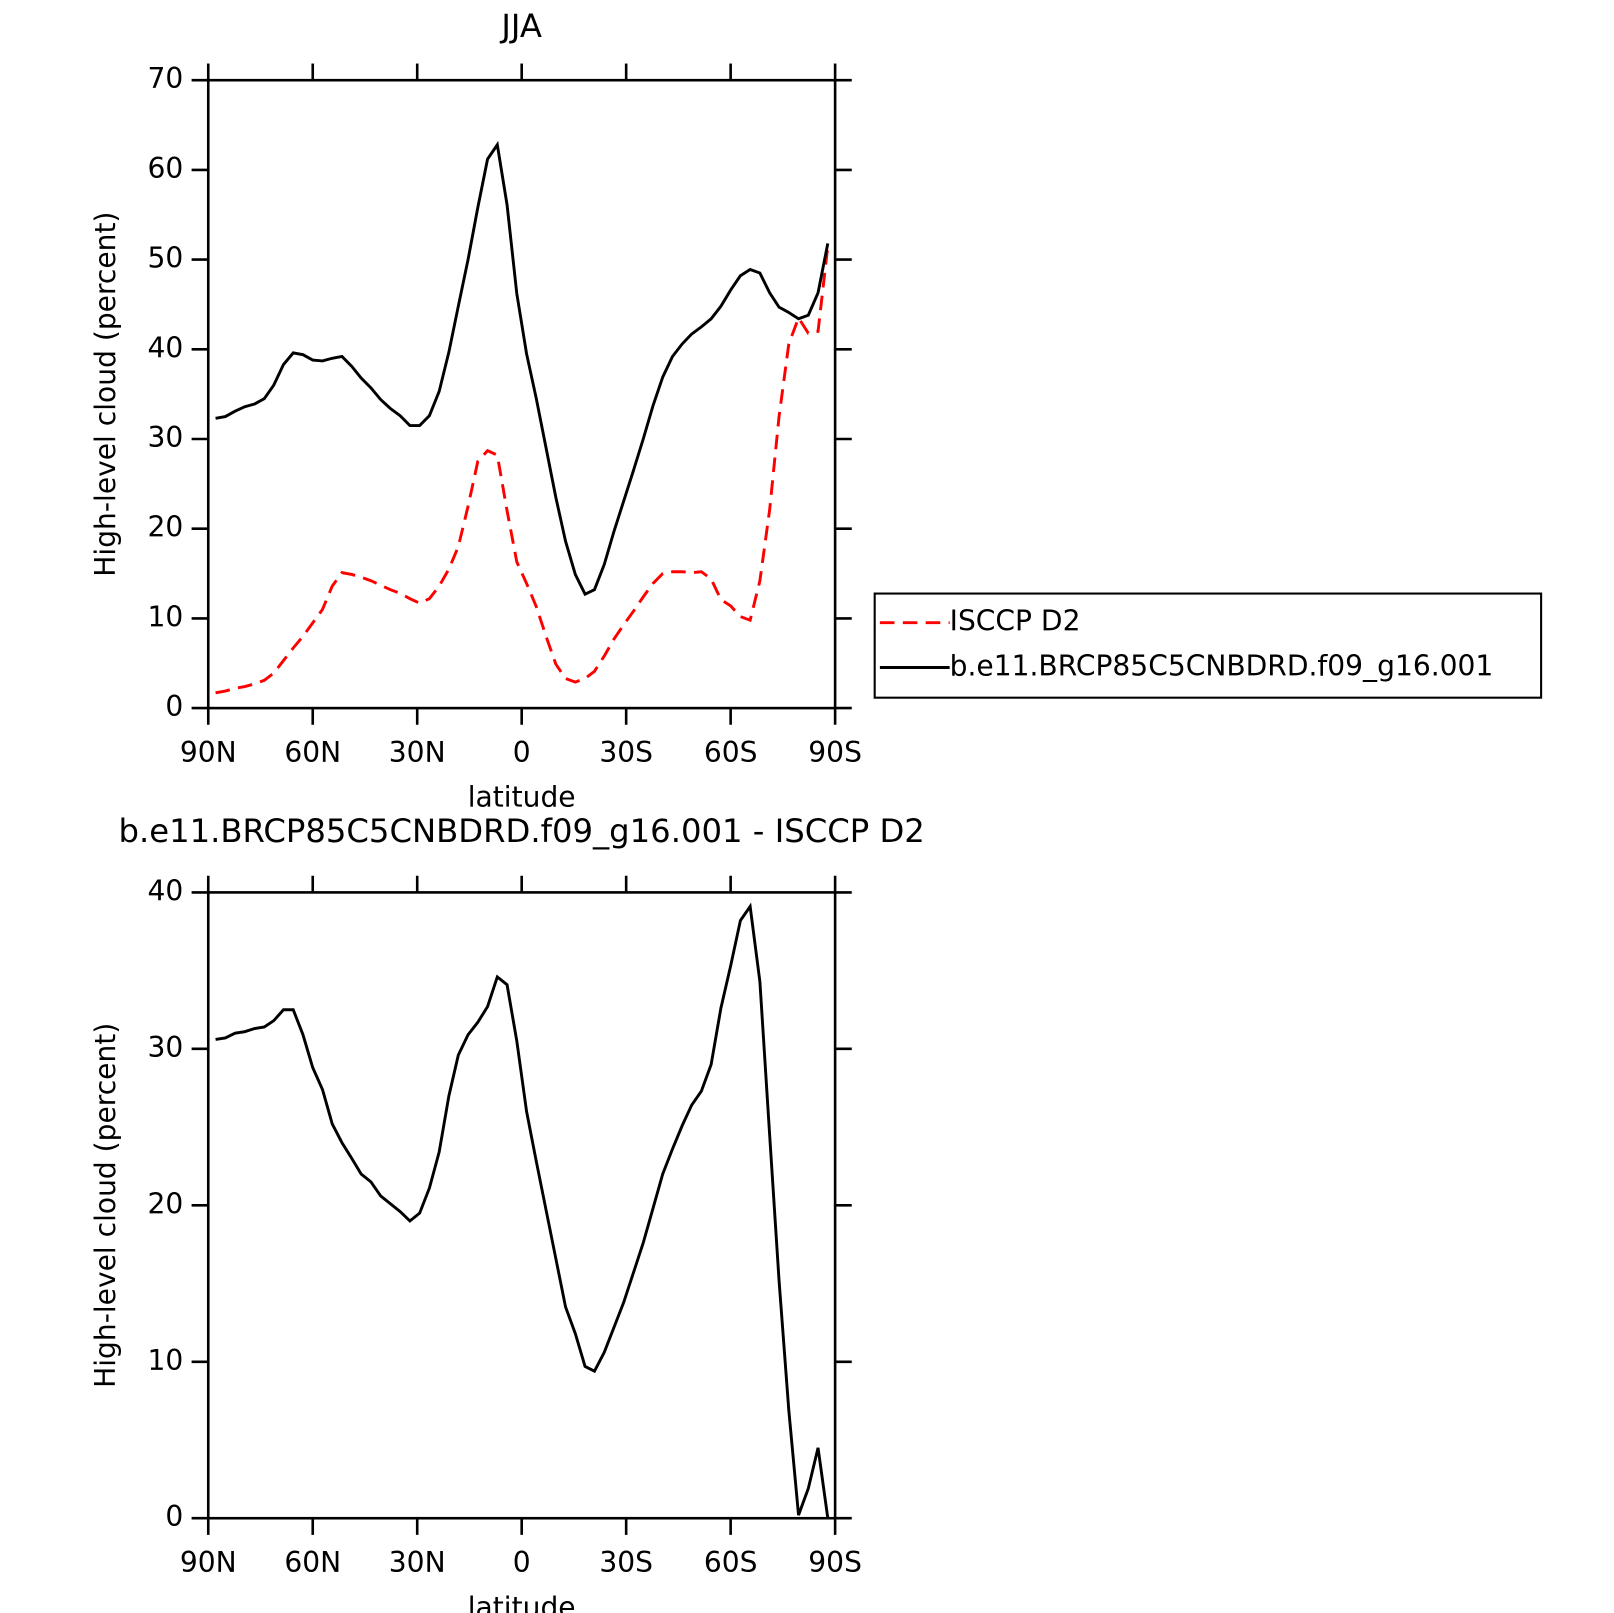 This screenshot has width=1614, height=1613. Describe the element at coordinates (520, 26) in the screenshot. I see `chart-title: JJA` at that location.